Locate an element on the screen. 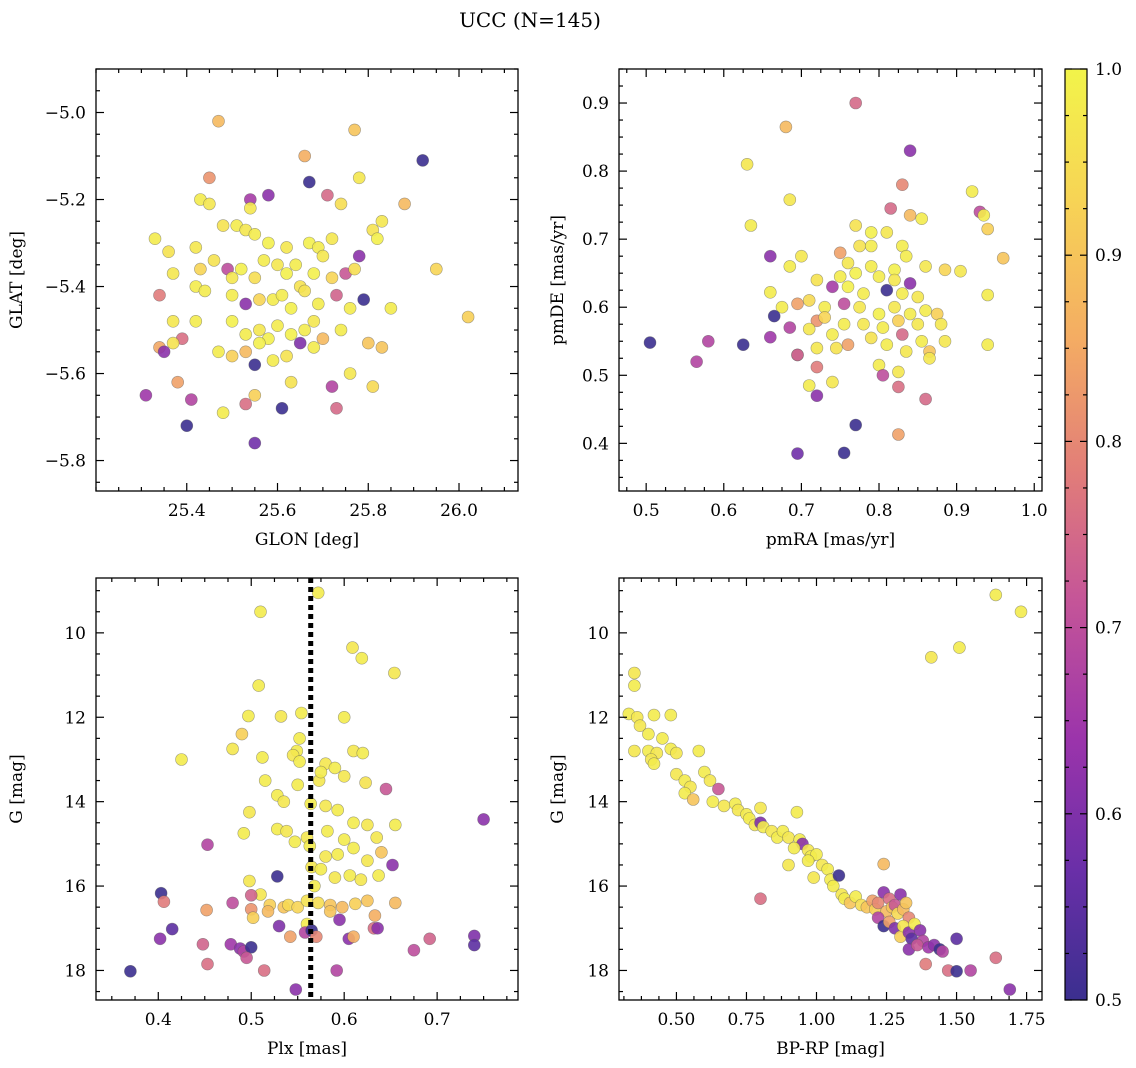 This screenshot has height=1068, width=1136. x-tick-label: 0.5 is located at coordinates (646, 511).